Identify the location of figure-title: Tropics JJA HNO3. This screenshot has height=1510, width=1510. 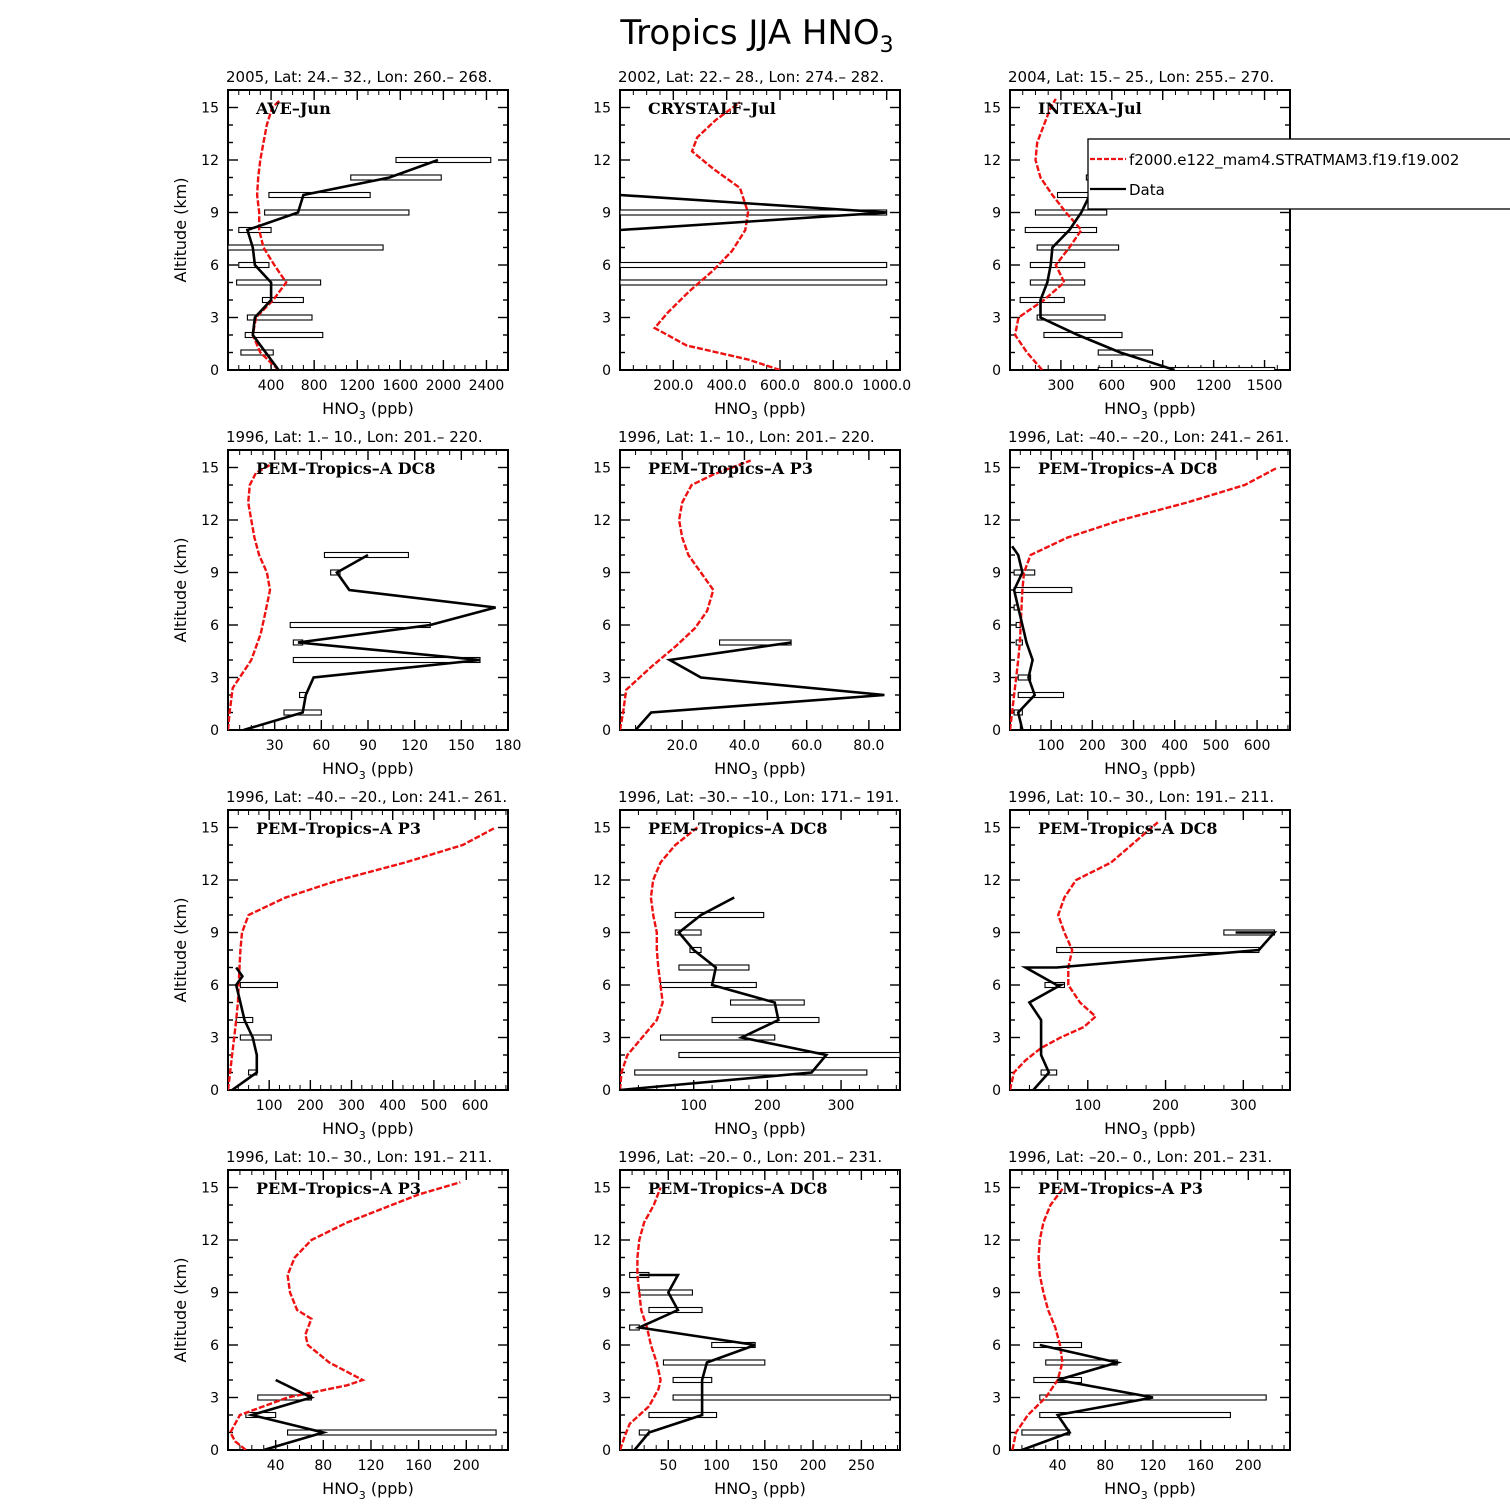
(756, 35).